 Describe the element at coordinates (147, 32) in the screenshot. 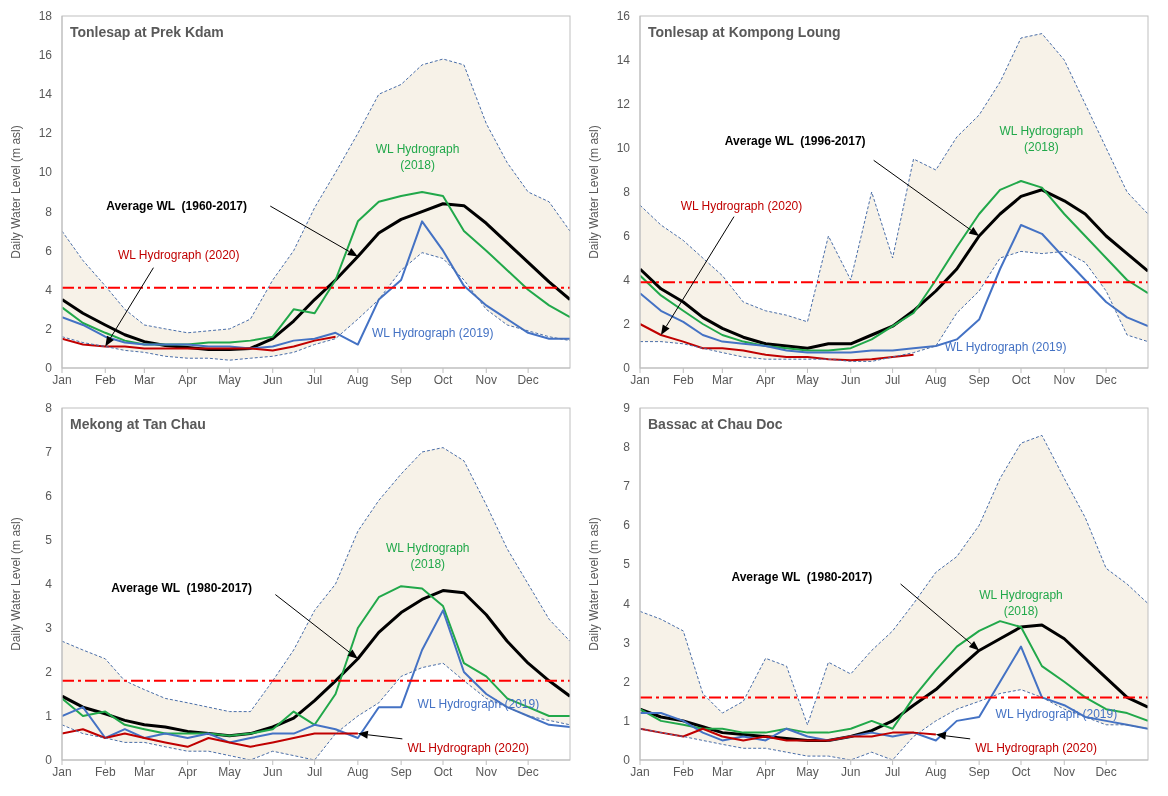

I see `text: Tonlesap at Prek Kdam` at that location.